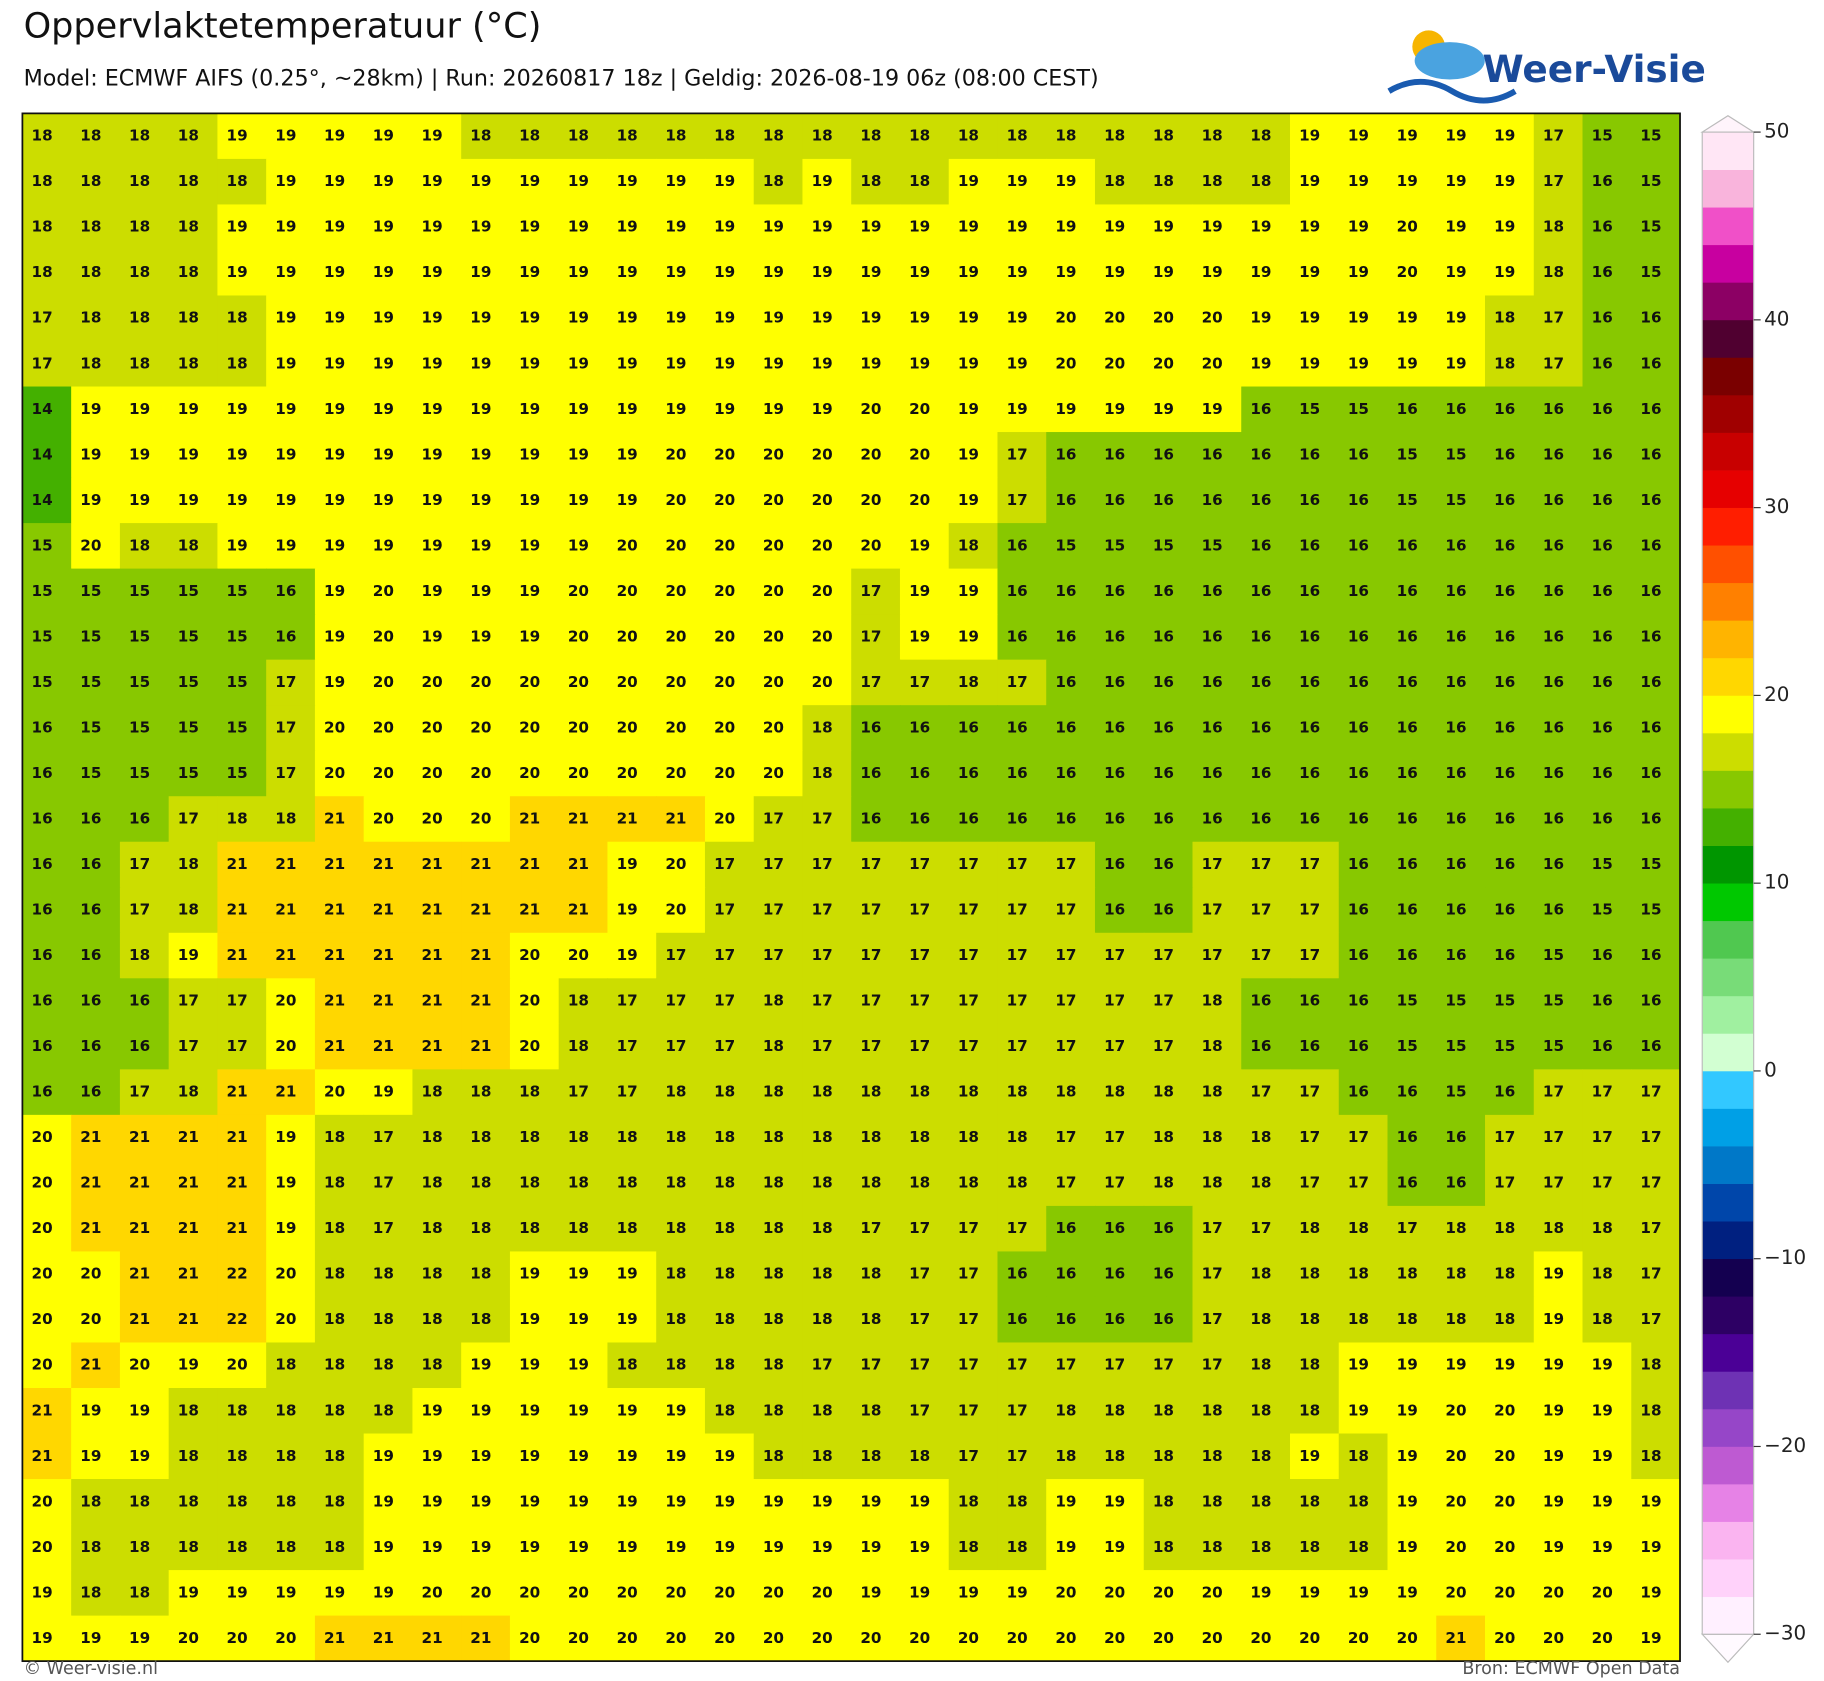 This screenshot has width=1824, height=1681. Describe the element at coordinates (237, 773) in the screenshot. I see `temperature-label: 15` at that location.